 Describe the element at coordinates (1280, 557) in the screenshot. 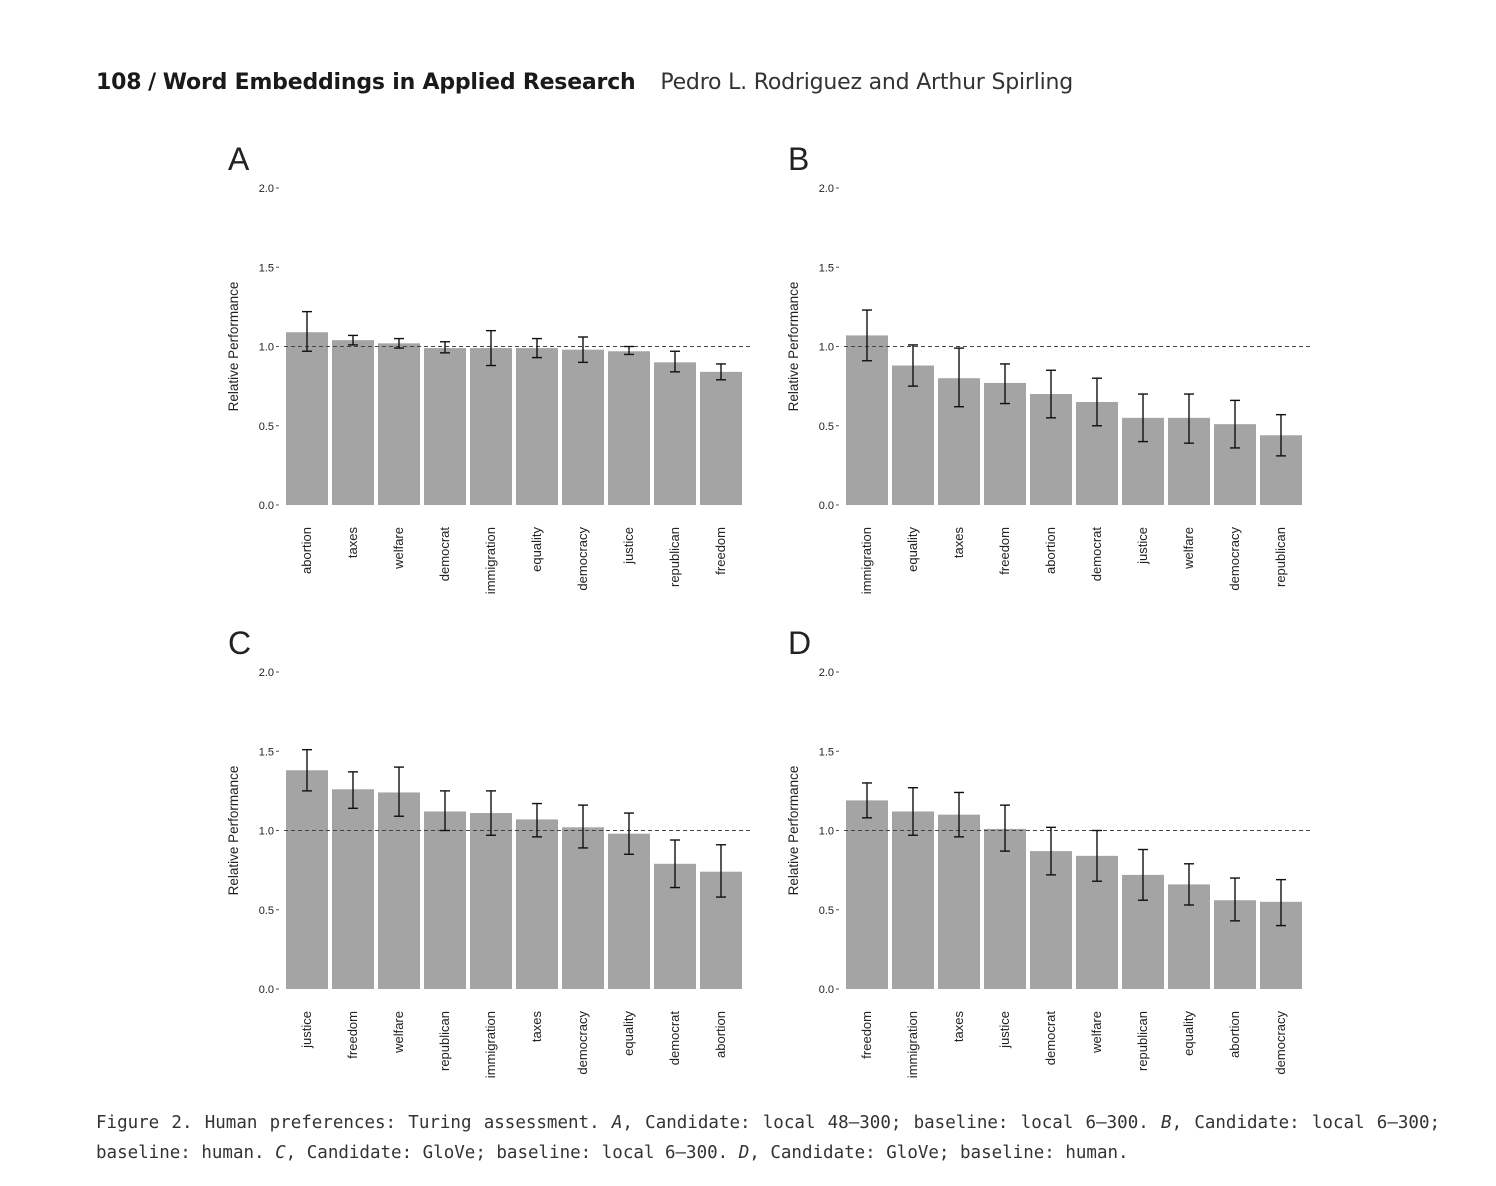

I see `panel-b-xtick-label: republican` at that location.